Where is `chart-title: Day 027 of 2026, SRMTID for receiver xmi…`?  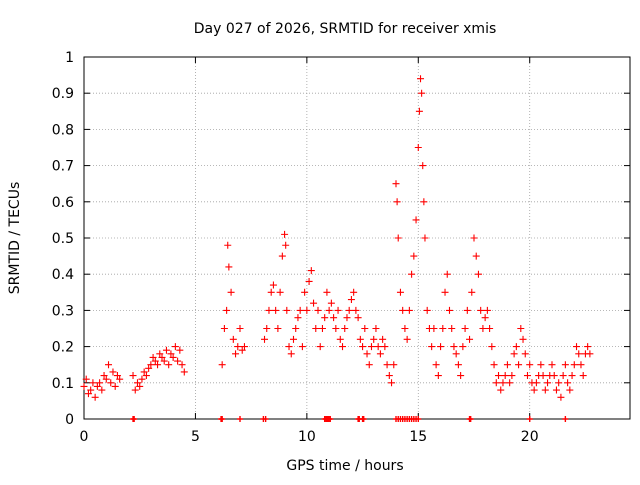
chart-title: Day 027 of 2026, SRMTID for receiver xmi… is located at coordinates (345, 29).